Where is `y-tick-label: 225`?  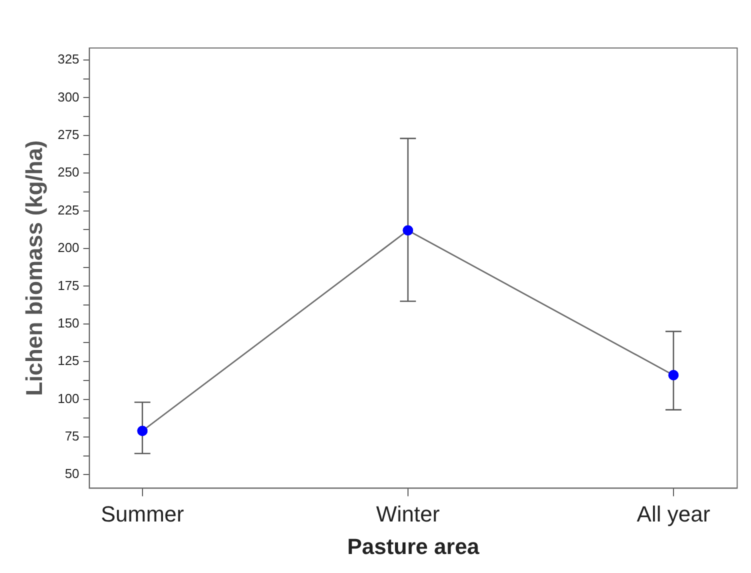
y-tick-label: 225 is located at coordinates (69, 210).